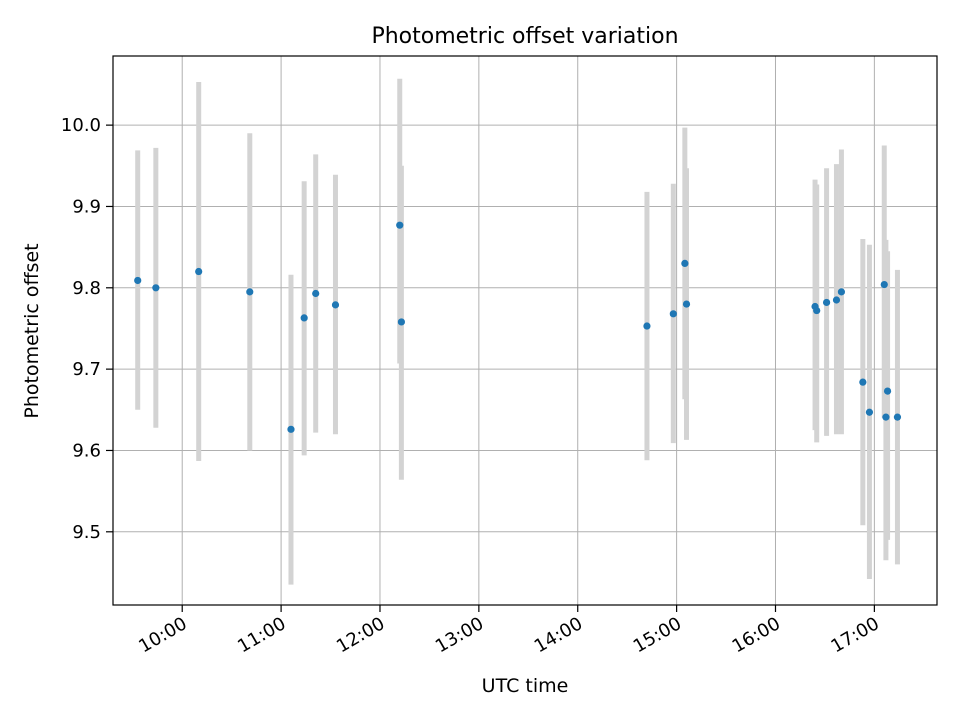  Describe the element at coordinates (525, 686) in the screenshot. I see `x-axis-label: UTC time` at that location.